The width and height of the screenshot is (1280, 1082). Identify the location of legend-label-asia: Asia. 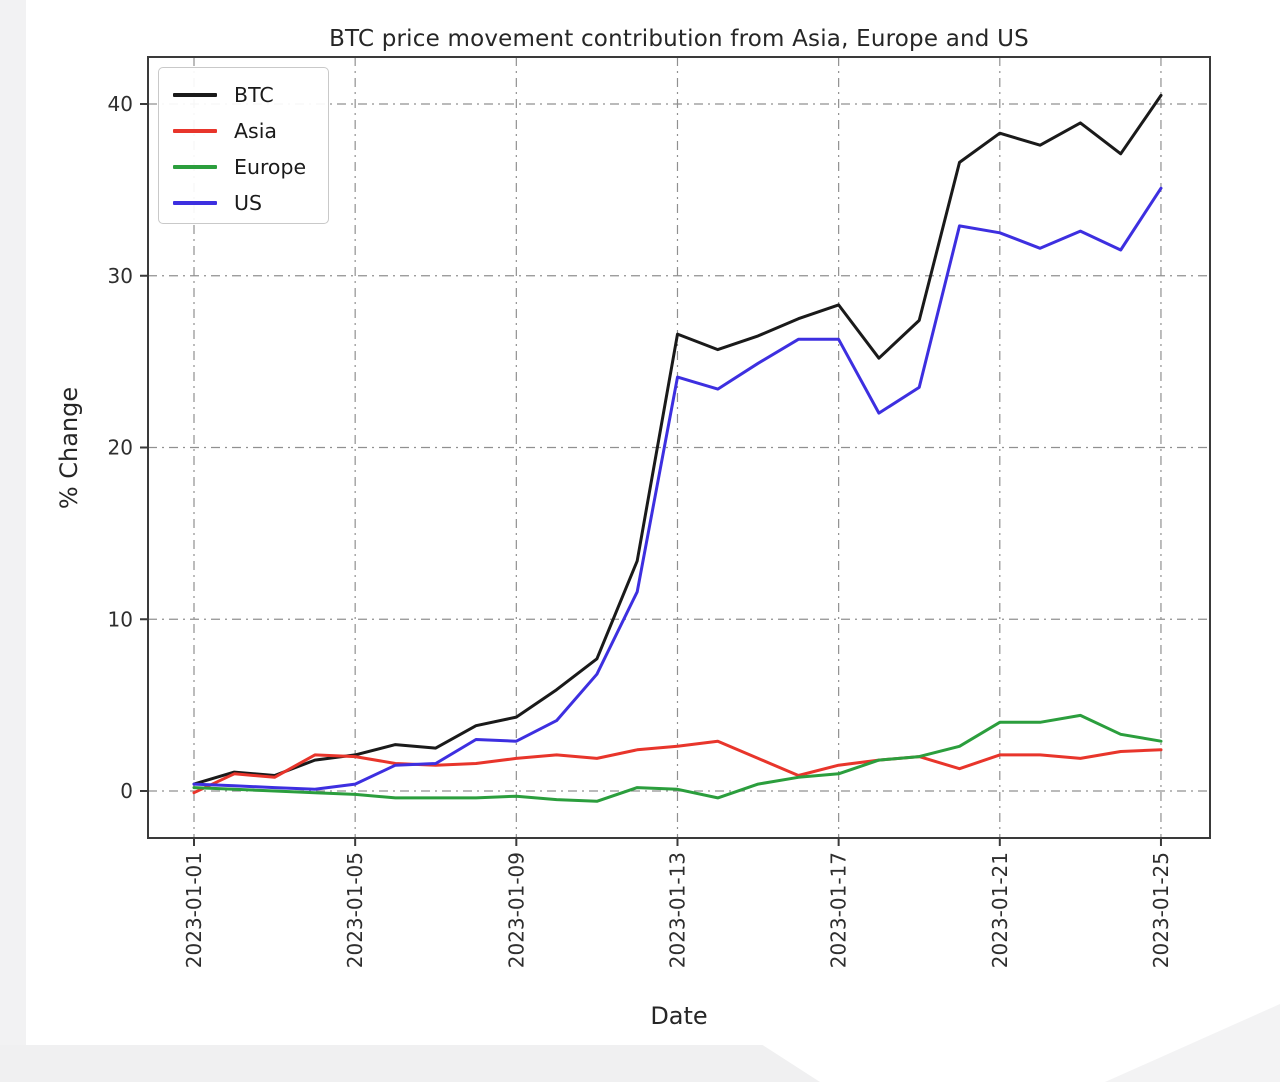
(255, 131).